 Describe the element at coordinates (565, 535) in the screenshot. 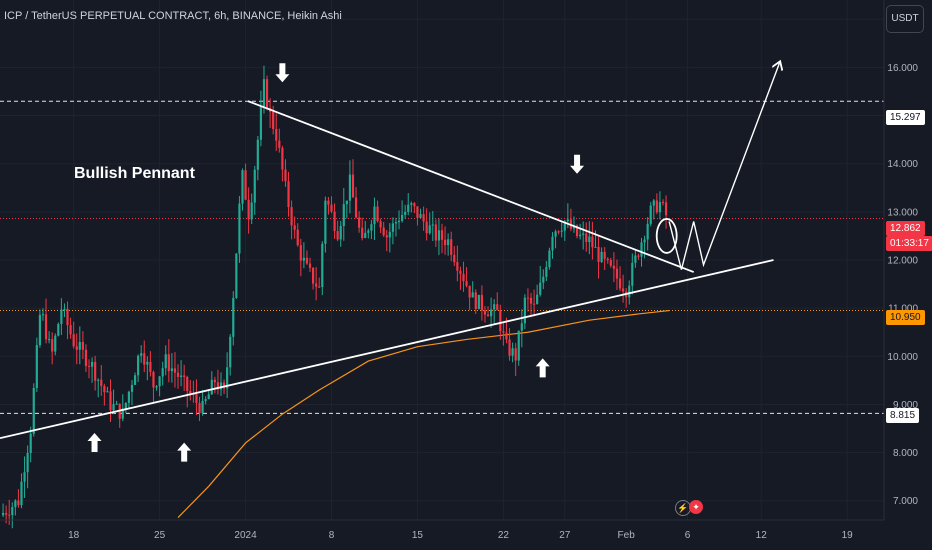

I see `x-tick-label: 27` at that location.